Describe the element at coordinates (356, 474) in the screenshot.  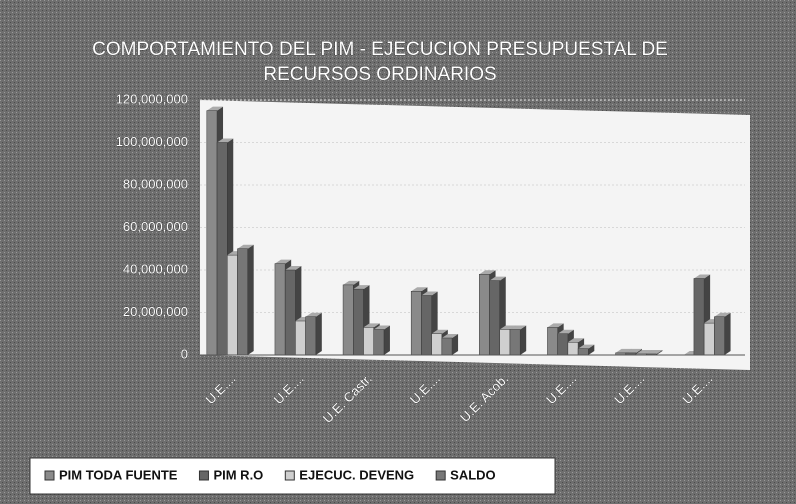
I see `legend-label: EJECUC. DEVENG` at that location.